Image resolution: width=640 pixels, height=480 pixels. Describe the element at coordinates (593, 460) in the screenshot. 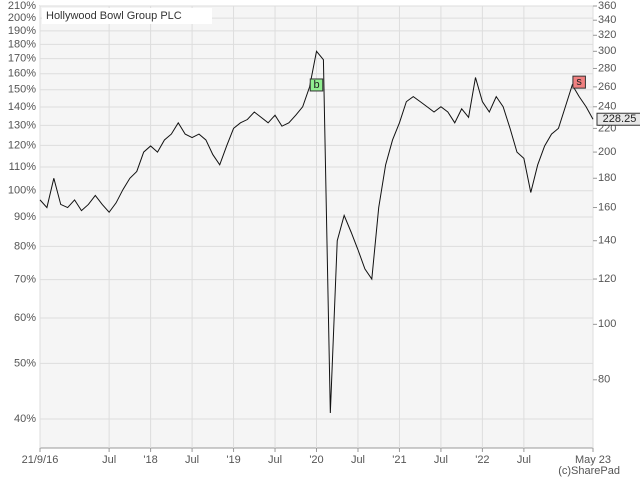

I see `x-tick-label: May 23` at that location.